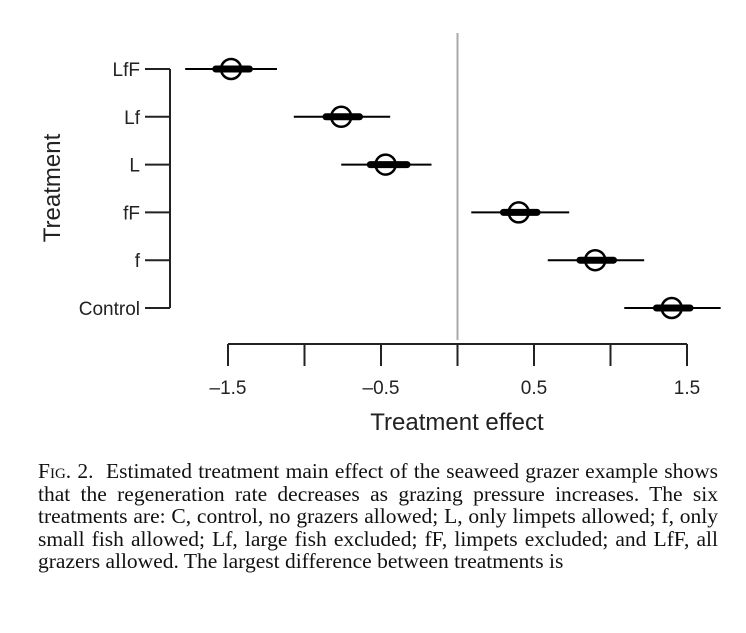  Describe the element at coordinates (455, 371) in the screenshot. I see `x-axis: –1.5 –0.5 0.5 1.5` at that location.